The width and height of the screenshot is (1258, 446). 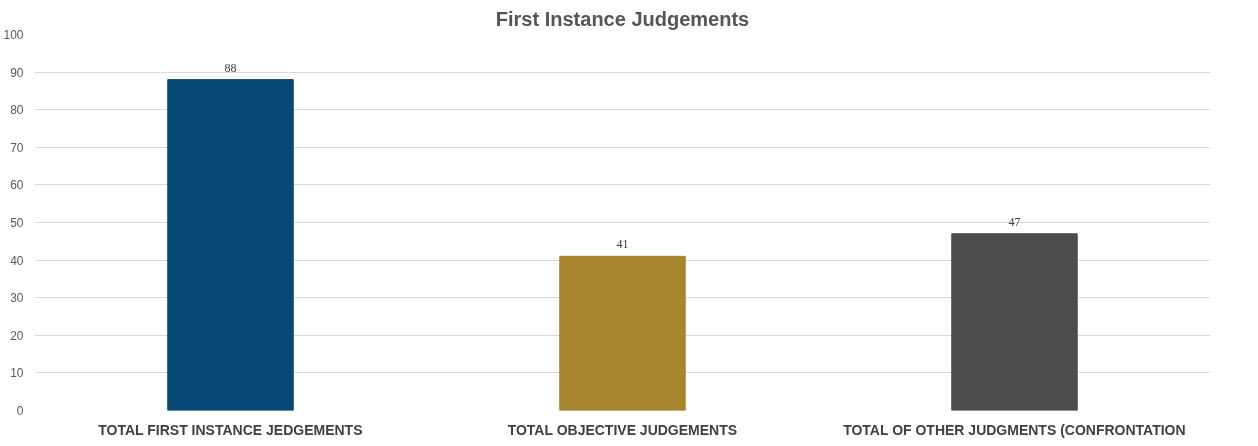 I want to click on chart-title: First Instance Judgements, so click(x=622, y=18).